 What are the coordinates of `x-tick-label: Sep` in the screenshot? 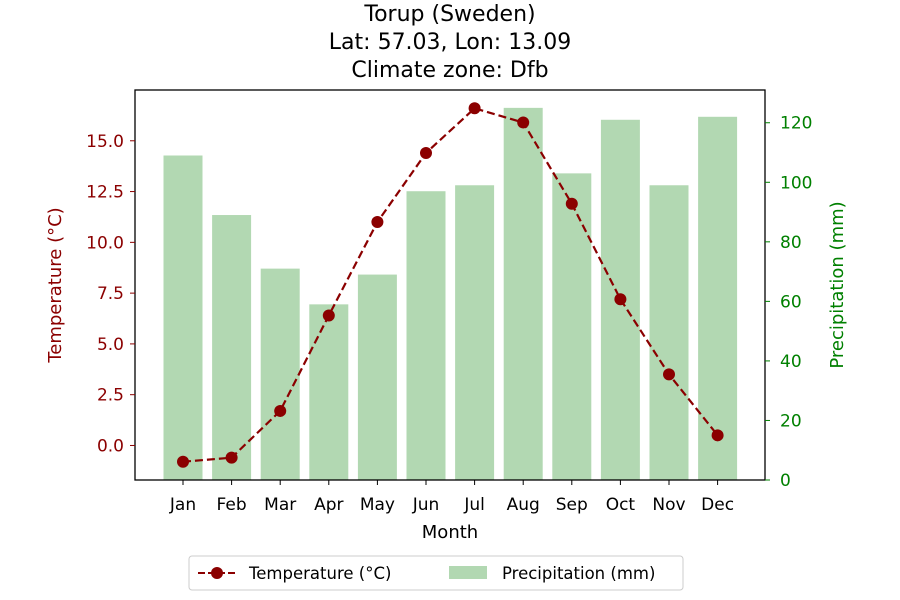 It's located at (572, 505).